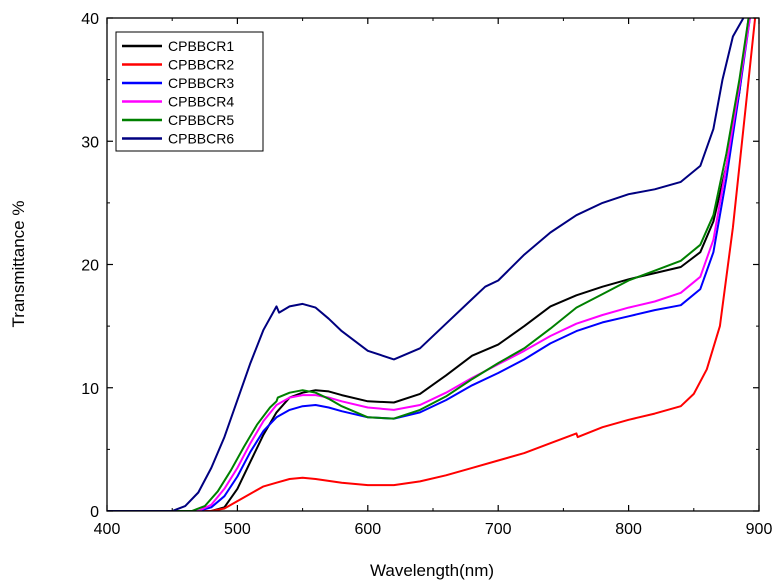 The image size is (777, 586). Describe the element at coordinates (90, 19) in the screenshot. I see `y-tick-label: 40` at that location.